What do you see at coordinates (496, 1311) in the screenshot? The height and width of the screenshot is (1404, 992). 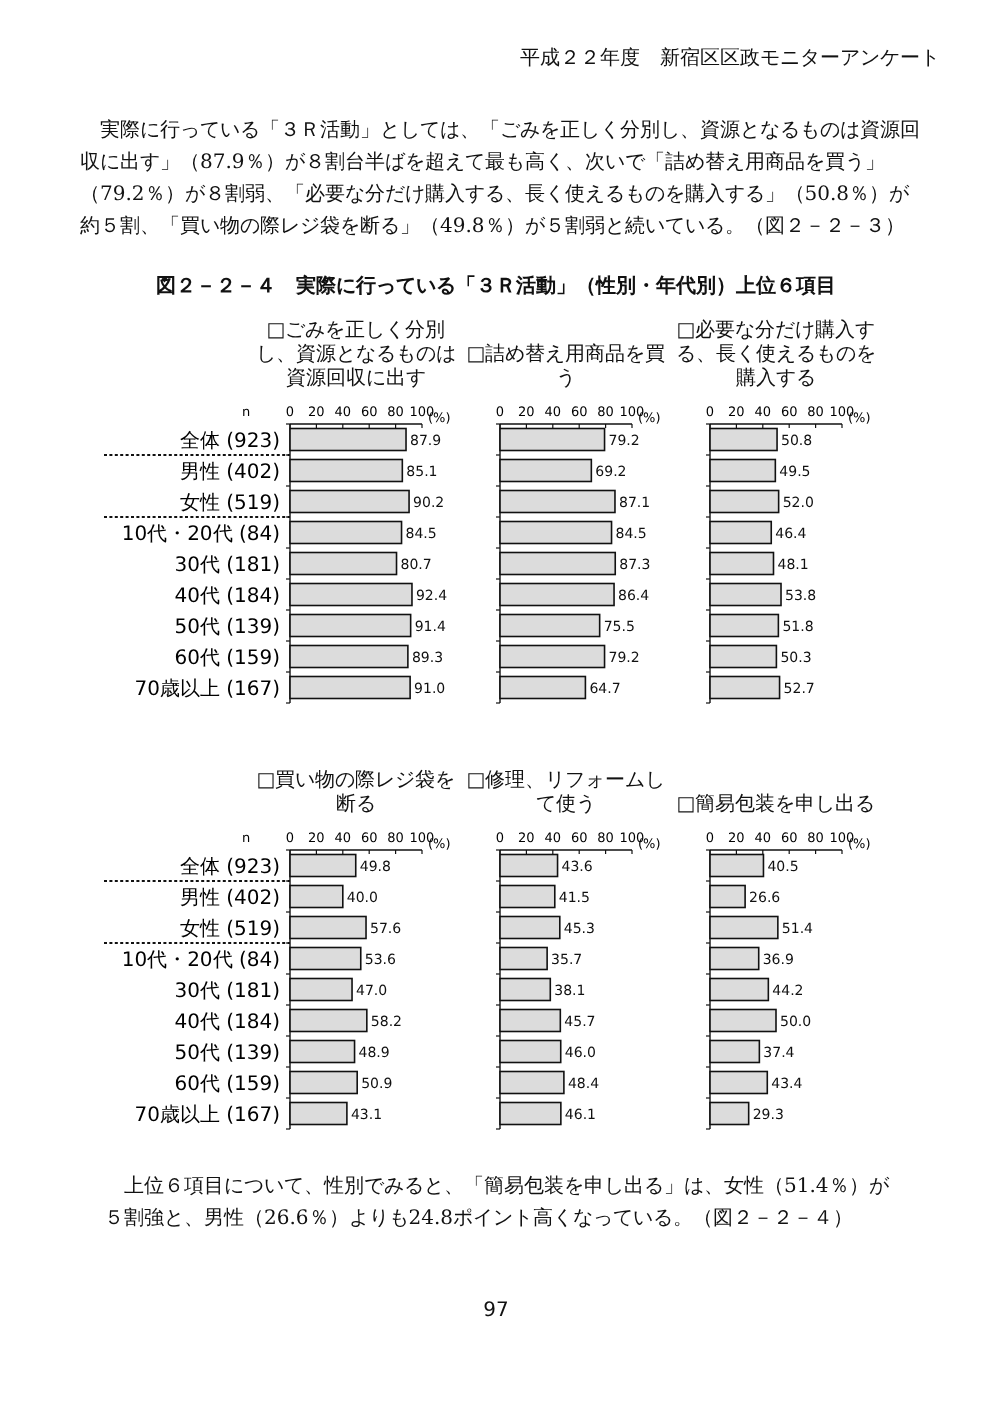 I see `text: 97` at bounding box center [496, 1311].